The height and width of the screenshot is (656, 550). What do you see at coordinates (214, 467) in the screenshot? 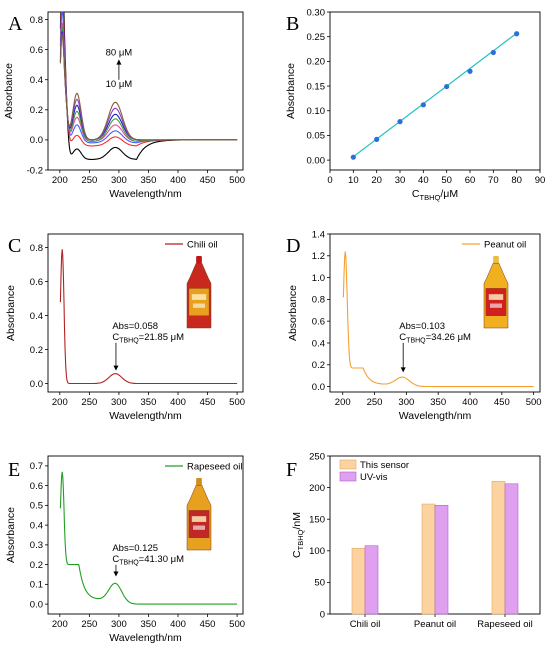
I see `legend-entry: Rapeseed oil` at bounding box center [214, 467].